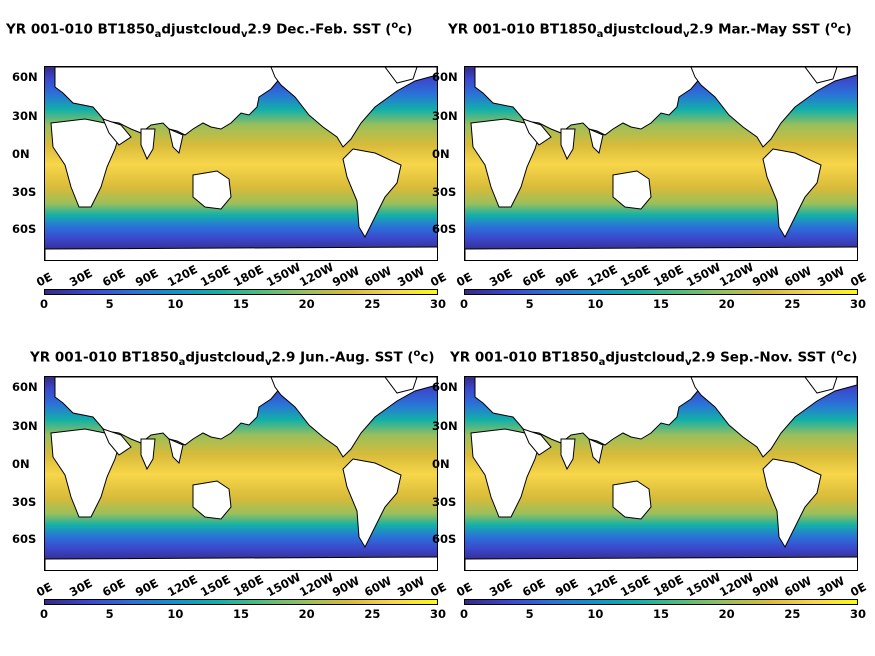 The width and height of the screenshot is (875, 656). What do you see at coordinates (668, 276) in the screenshot?
I see `lon-label: 180E` at bounding box center [668, 276].